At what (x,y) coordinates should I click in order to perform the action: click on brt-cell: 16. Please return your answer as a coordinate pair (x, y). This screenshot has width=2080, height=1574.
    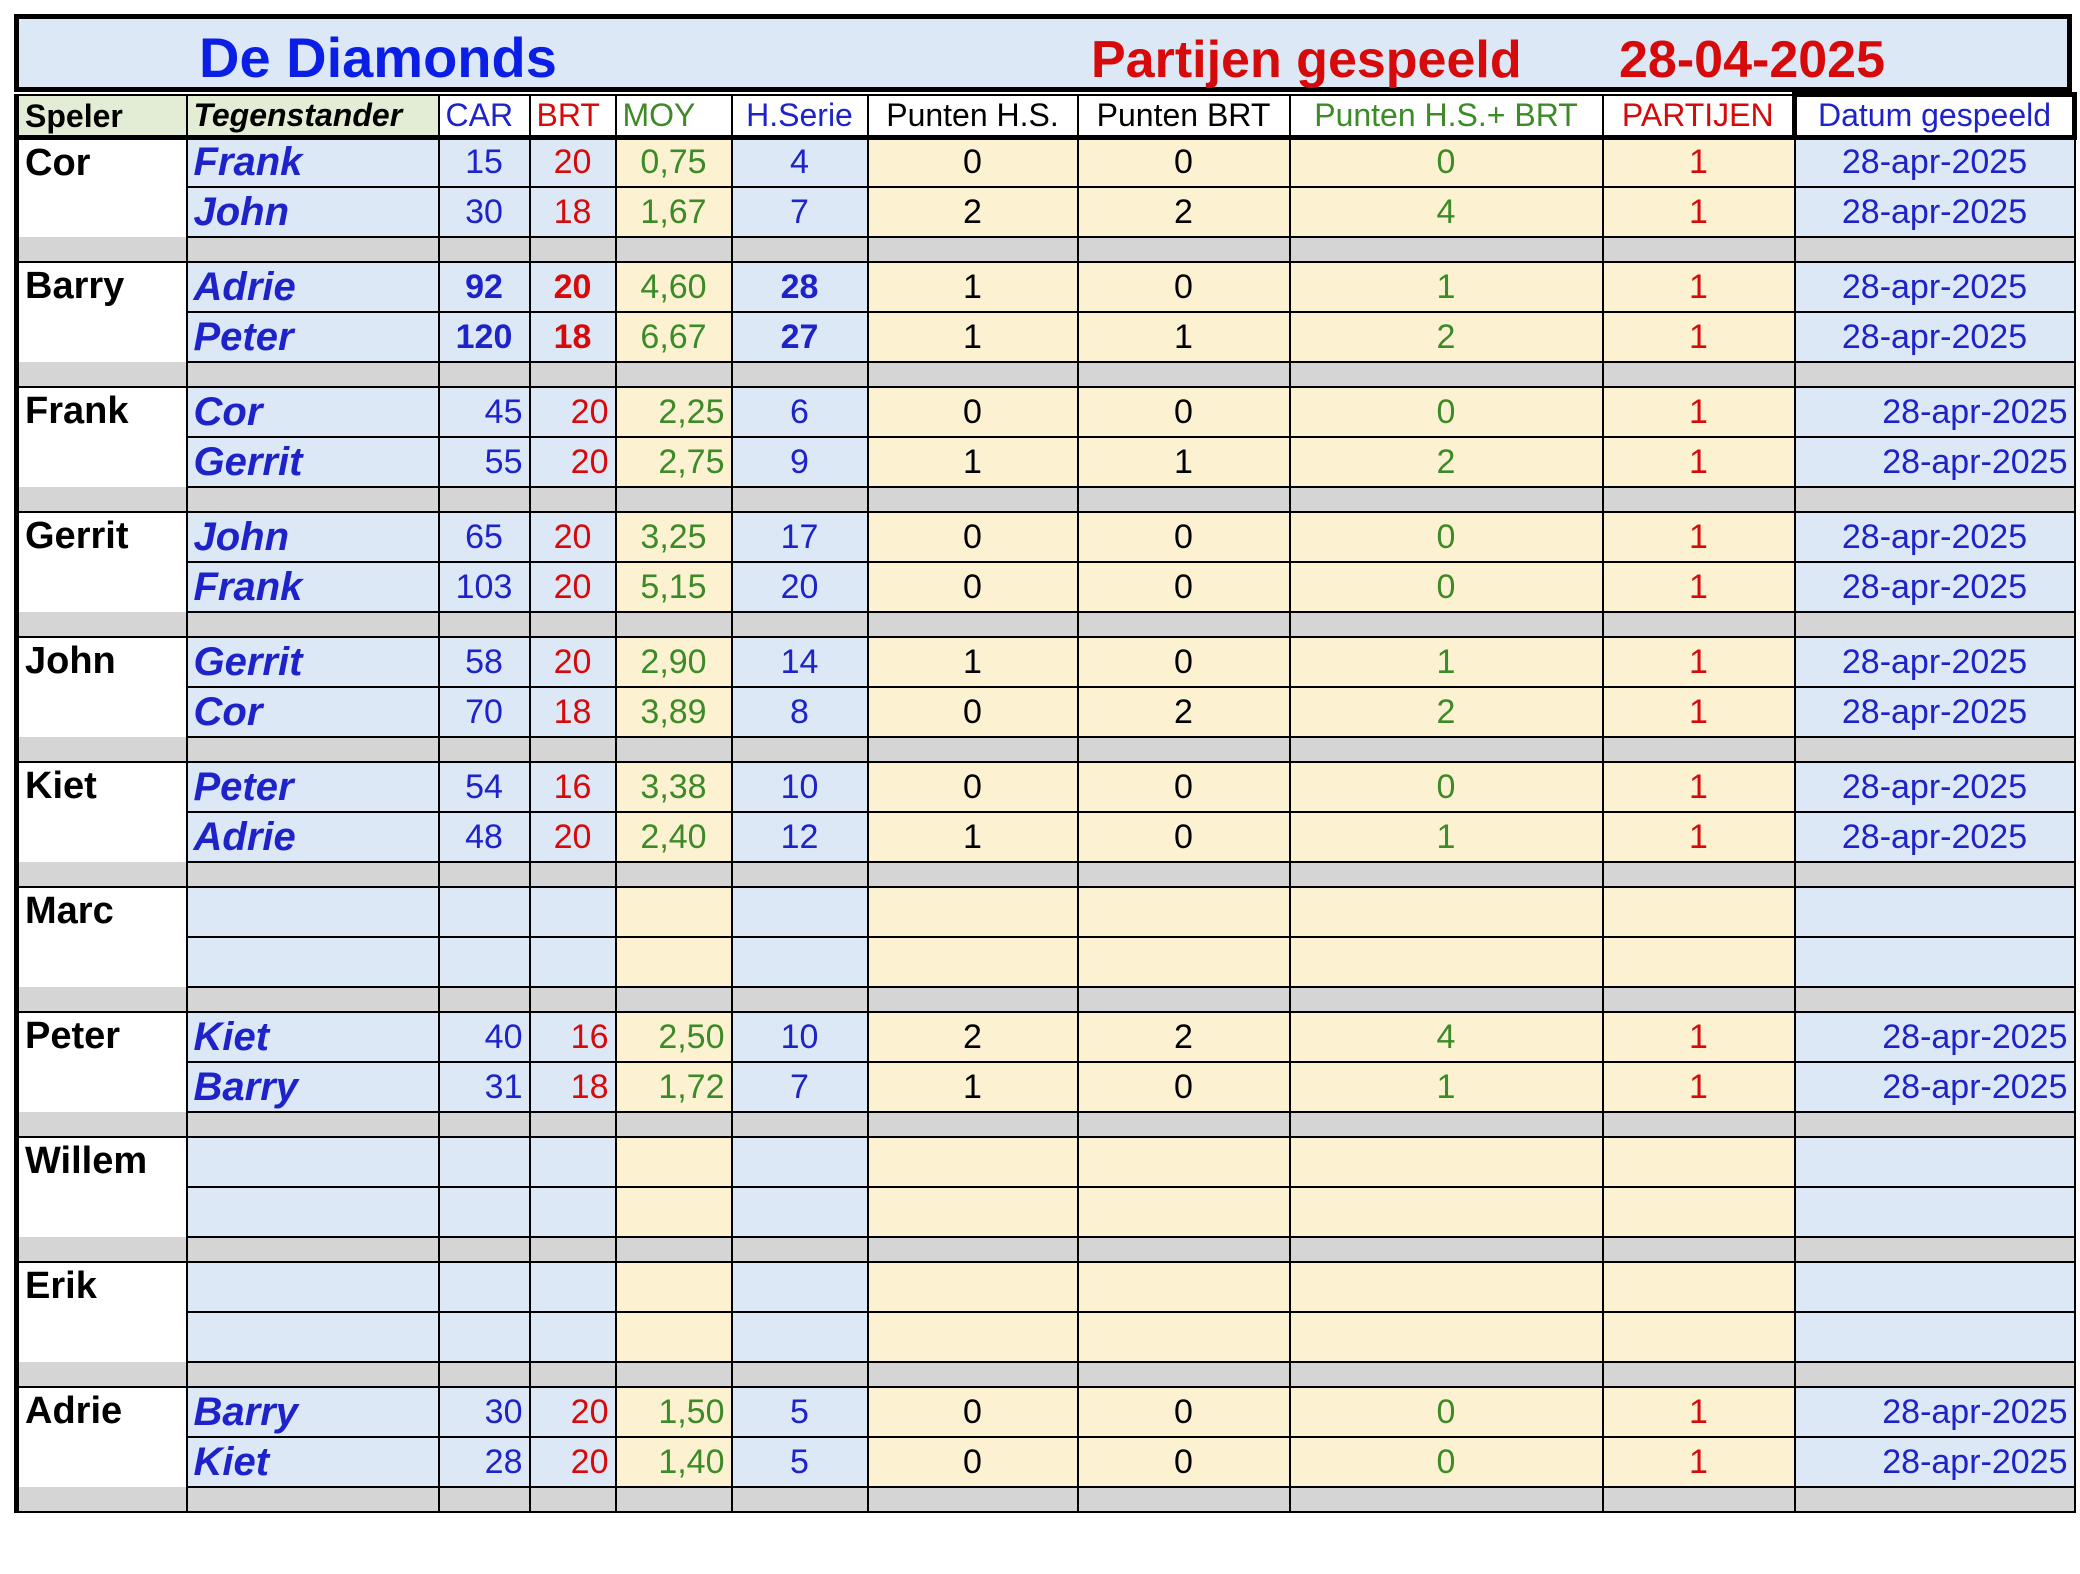
    Looking at the image, I should click on (572, 787).